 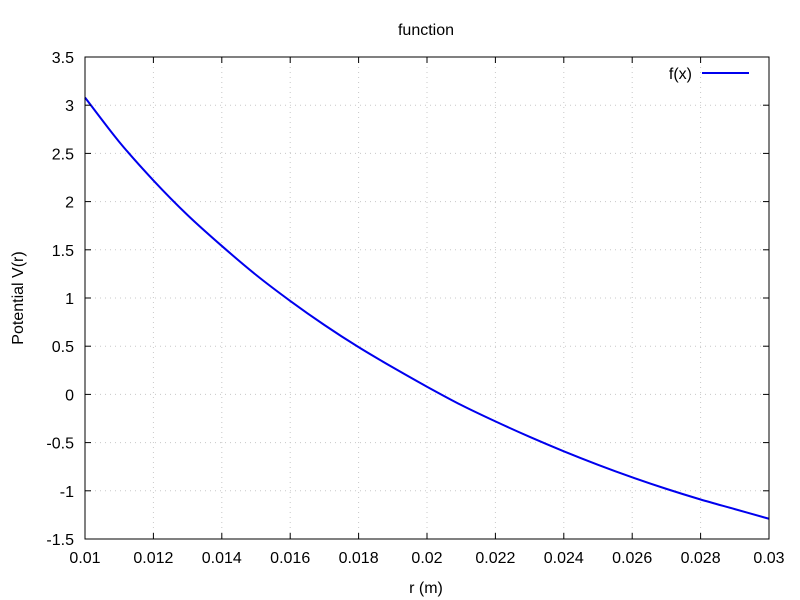 I want to click on x-tick-label: 0.016, so click(x=290, y=558).